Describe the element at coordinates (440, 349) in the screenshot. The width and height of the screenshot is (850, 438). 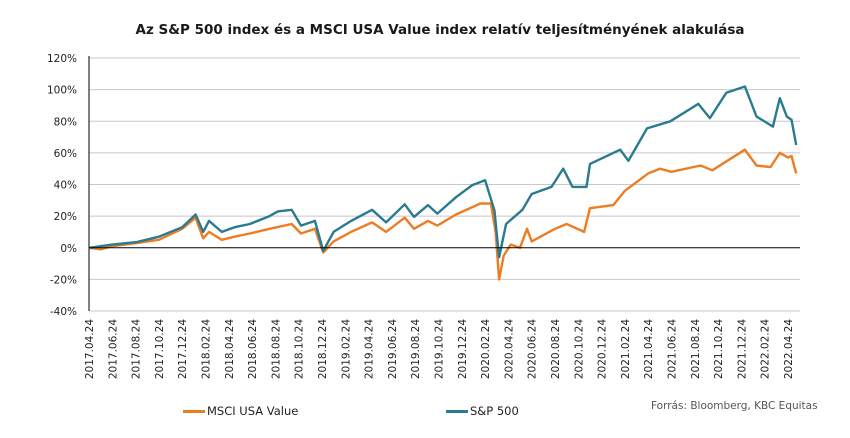
I see `x-tick-label: 2019.10.24` at that location.